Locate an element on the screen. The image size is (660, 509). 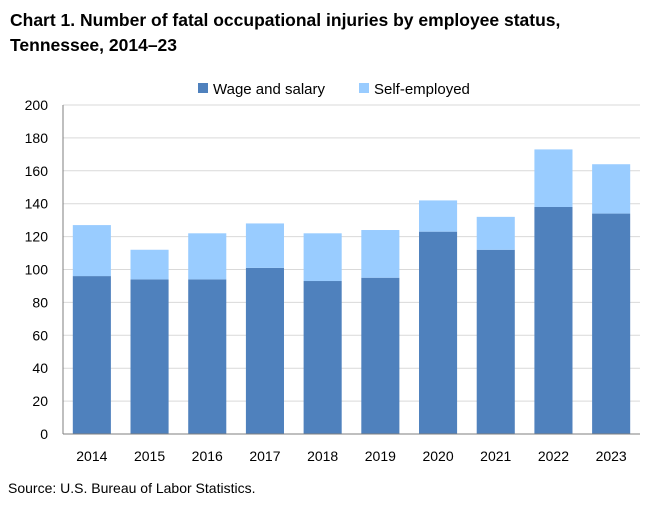
y-tick-label: 0 is located at coordinates (44, 434).